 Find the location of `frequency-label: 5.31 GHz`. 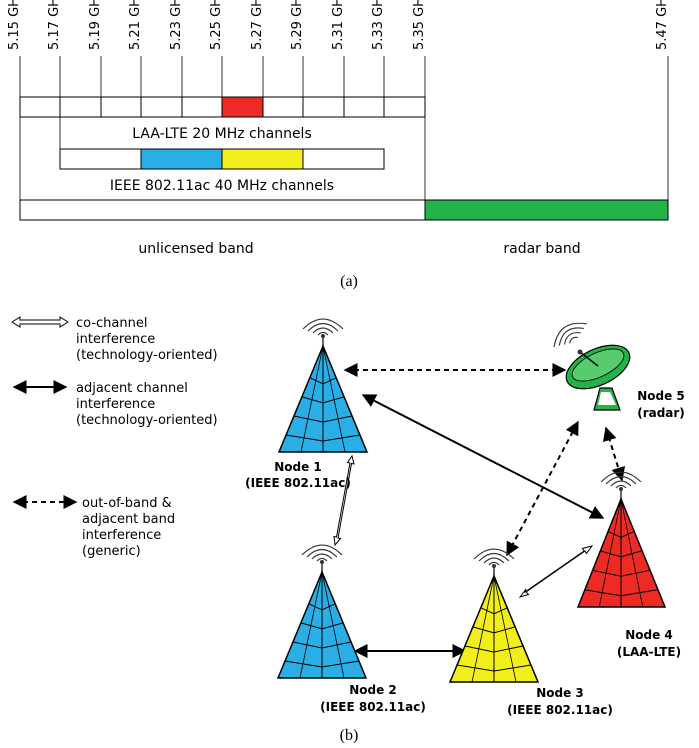

frequency-label: 5.31 GHz is located at coordinates (338, 25).